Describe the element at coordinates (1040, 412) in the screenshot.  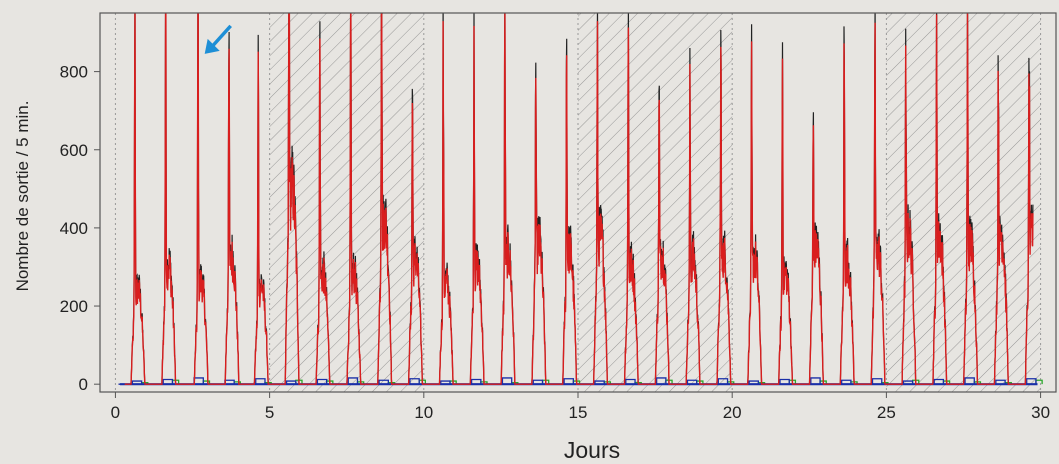
I see `x-tick-label-6: 30` at that location.